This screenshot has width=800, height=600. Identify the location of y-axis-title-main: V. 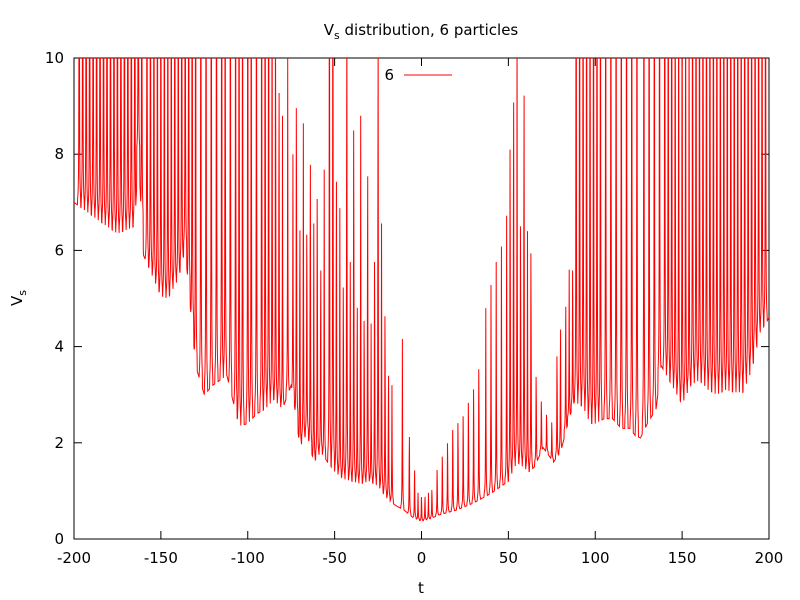
(17, 300).